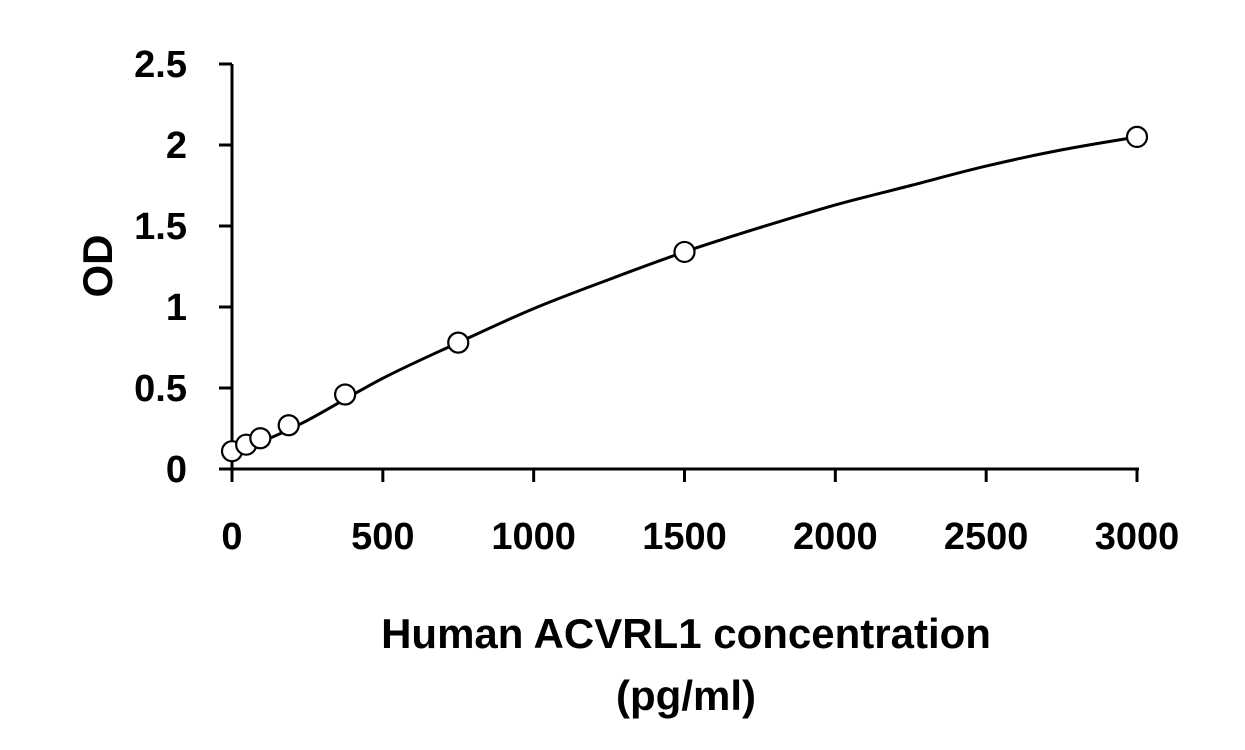 This screenshot has width=1245, height=750. I want to click on x-axis-title-line-1: Human ACVRL1 concentration, so click(686, 633).